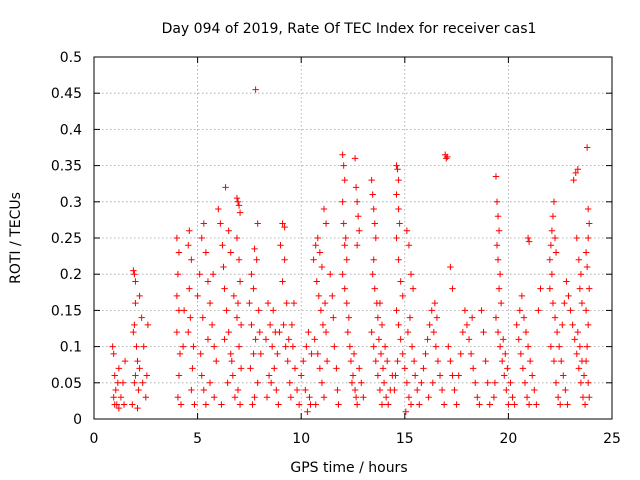 The width and height of the screenshot is (640, 480). What do you see at coordinates (405, 439) in the screenshot?
I see `x-tick-label: 15` at bounding box center [405, 439].